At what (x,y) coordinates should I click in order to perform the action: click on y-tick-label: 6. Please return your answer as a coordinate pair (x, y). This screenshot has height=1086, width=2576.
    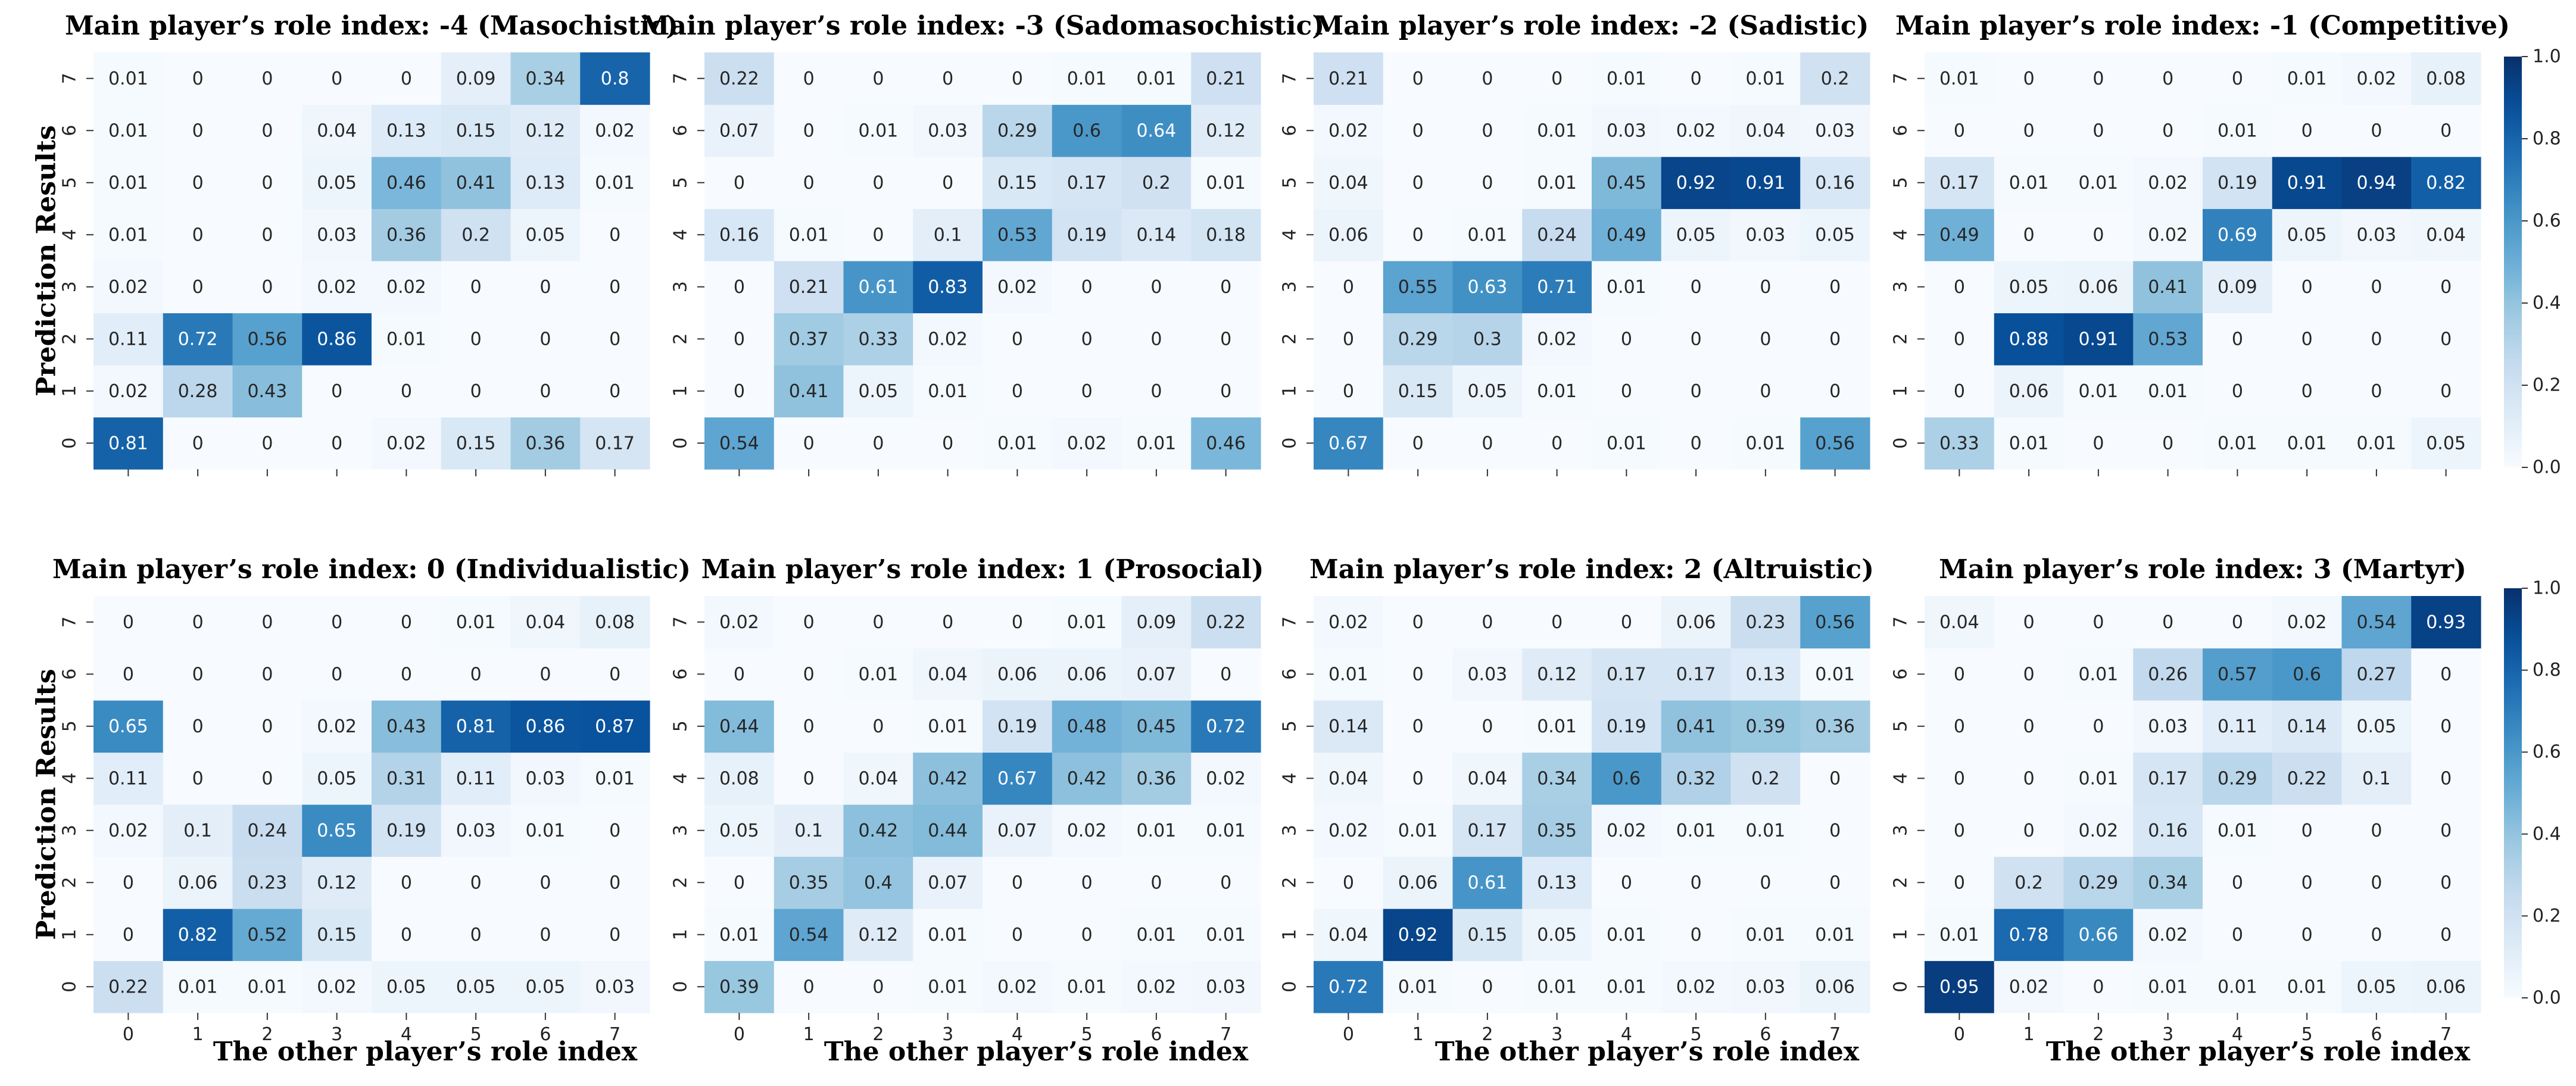
    Looking at the image, I should click on (1901, 674).